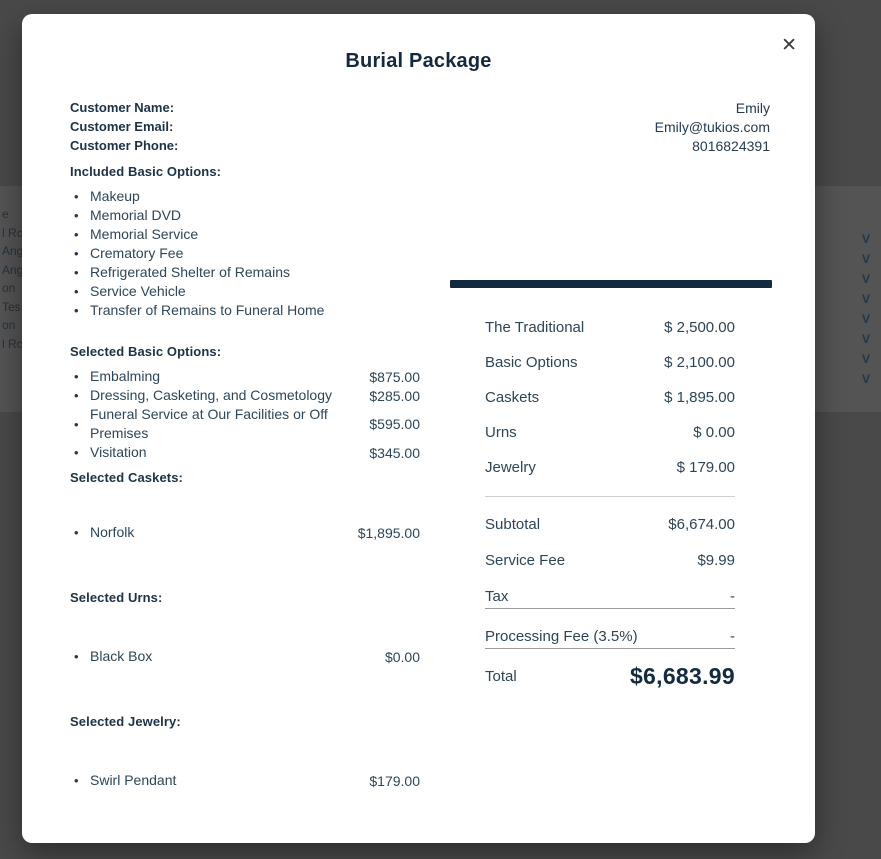 The image size is (881, 859). What do you see at coordinates (394, 376) in the screenshot?
I see `item-price: $875.00` at bounding box center [394, 376].